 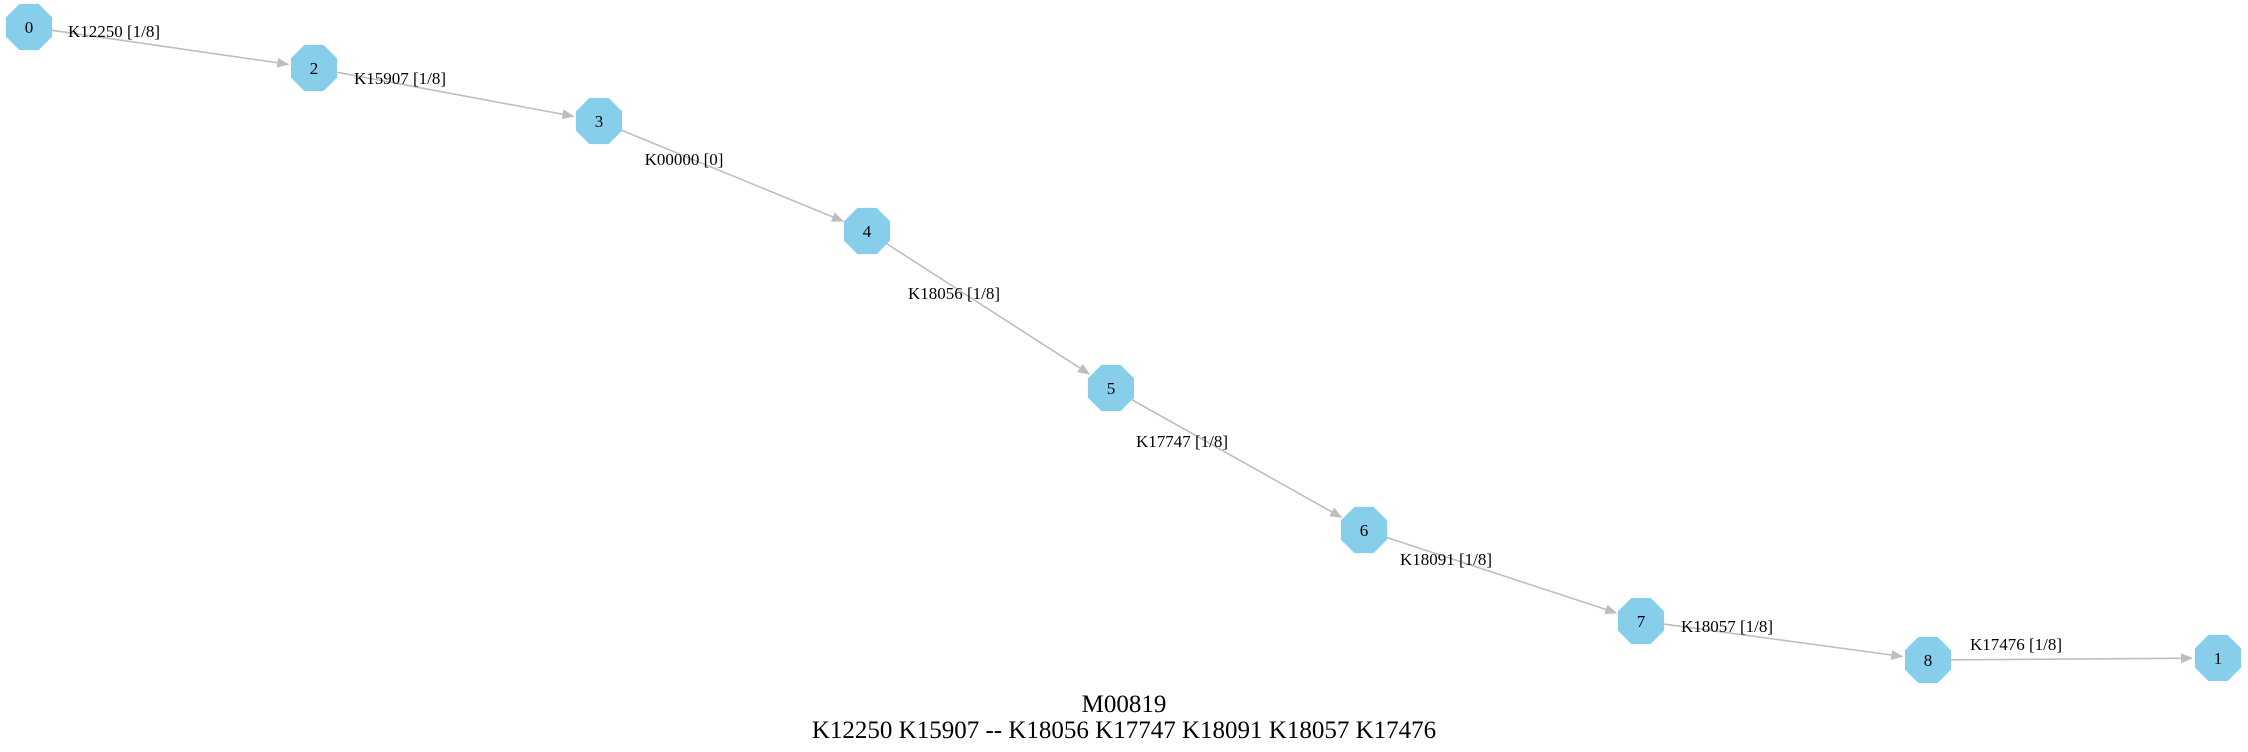 I want to click on node-1: 1, so click(x=2218, y=658).